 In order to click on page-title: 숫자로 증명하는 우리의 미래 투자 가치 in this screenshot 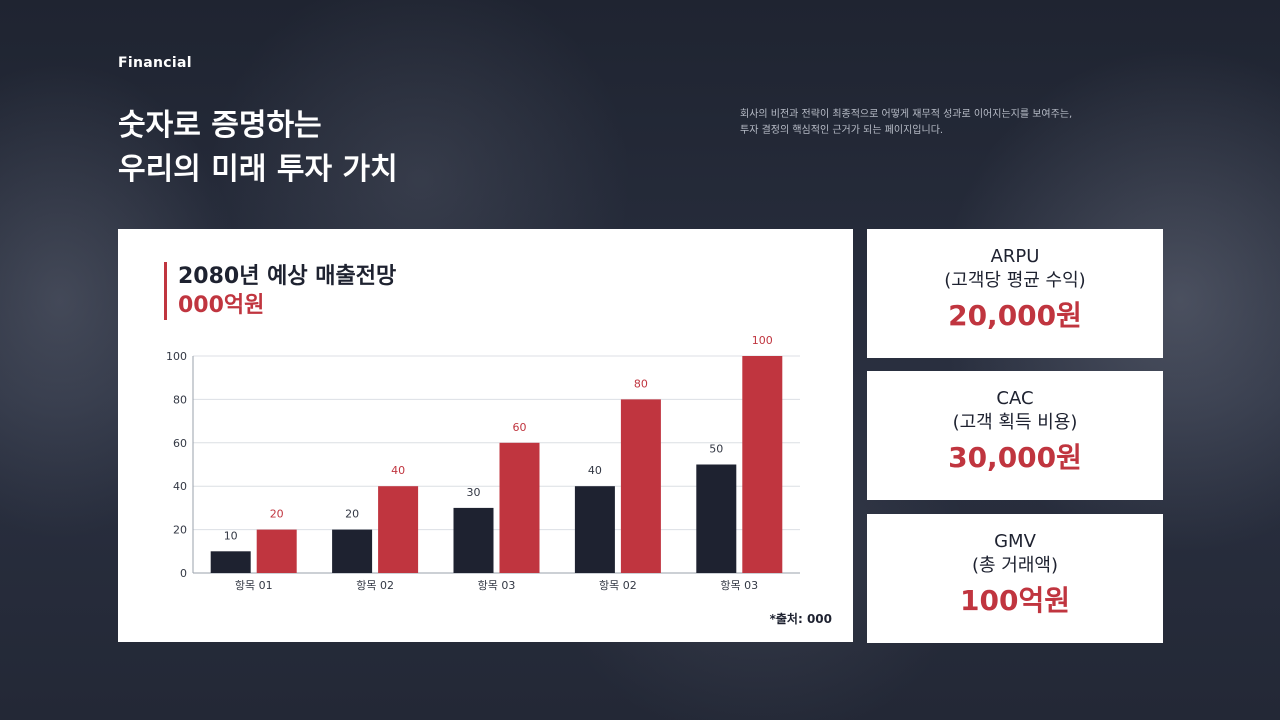, I will do `click(258, 148)`.